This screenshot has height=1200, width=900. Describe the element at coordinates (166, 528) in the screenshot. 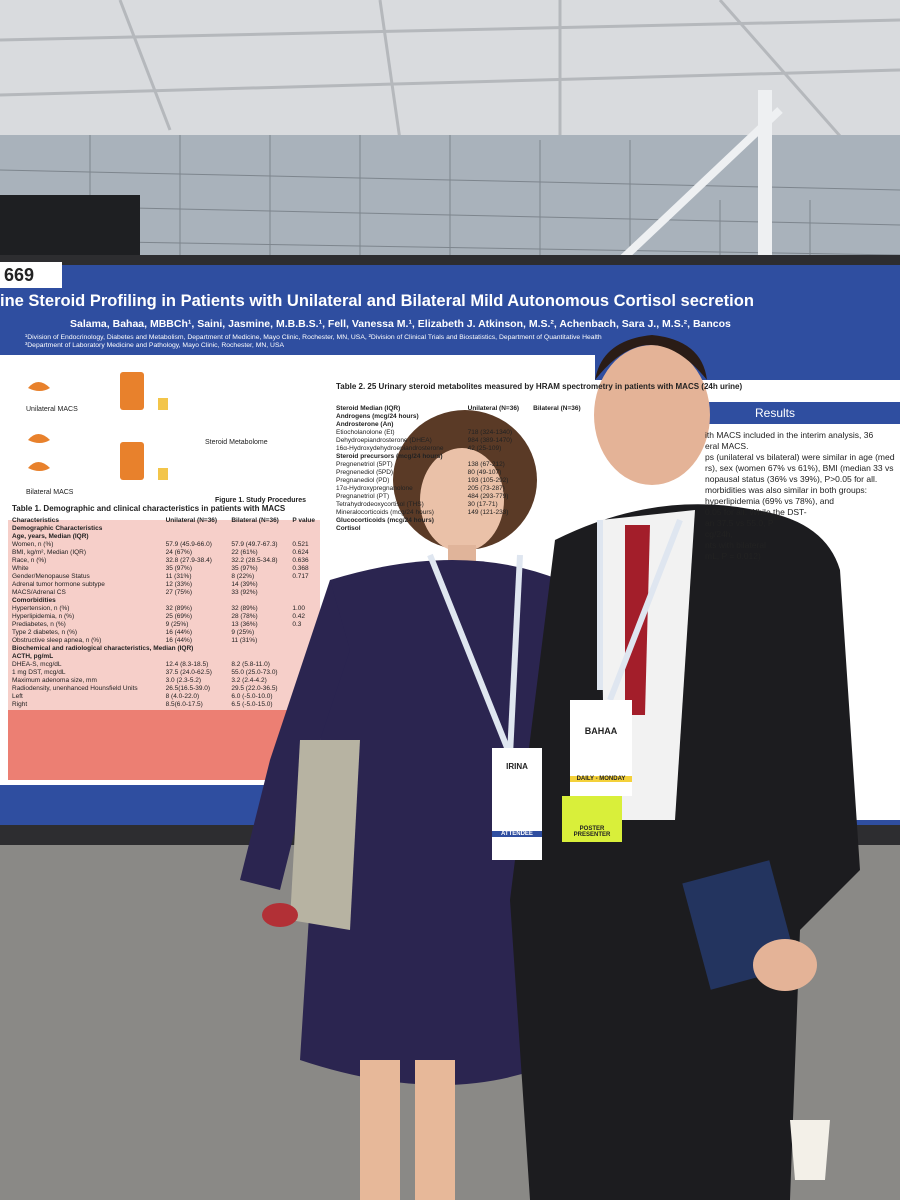

I see `table-row: Demographic Characteristics` at that location.